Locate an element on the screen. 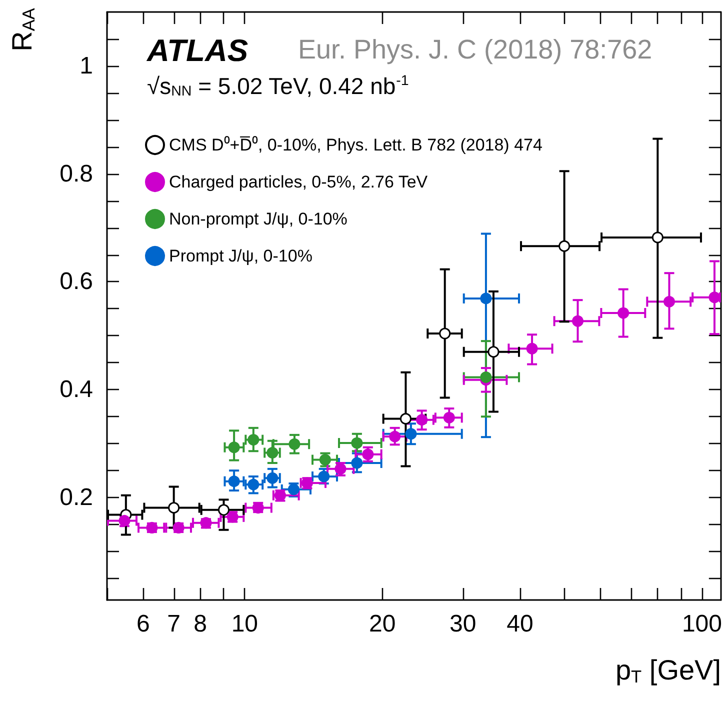 The image size is (725, 701). annotation: Eur. Phys. J. C (2018) 78:762 is located at coordinates (475, 49).